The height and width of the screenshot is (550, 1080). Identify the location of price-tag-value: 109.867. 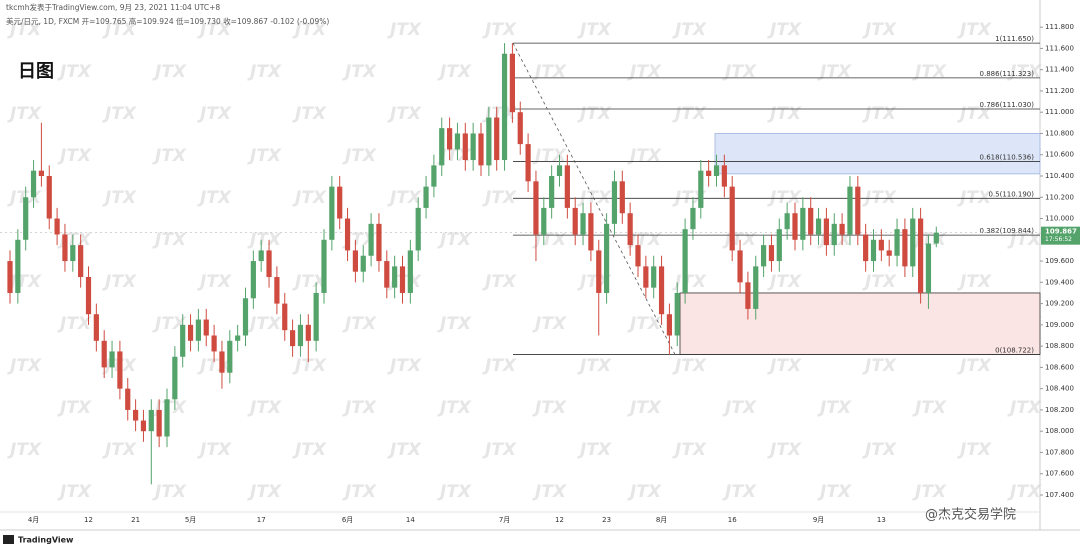
(1061, 232).